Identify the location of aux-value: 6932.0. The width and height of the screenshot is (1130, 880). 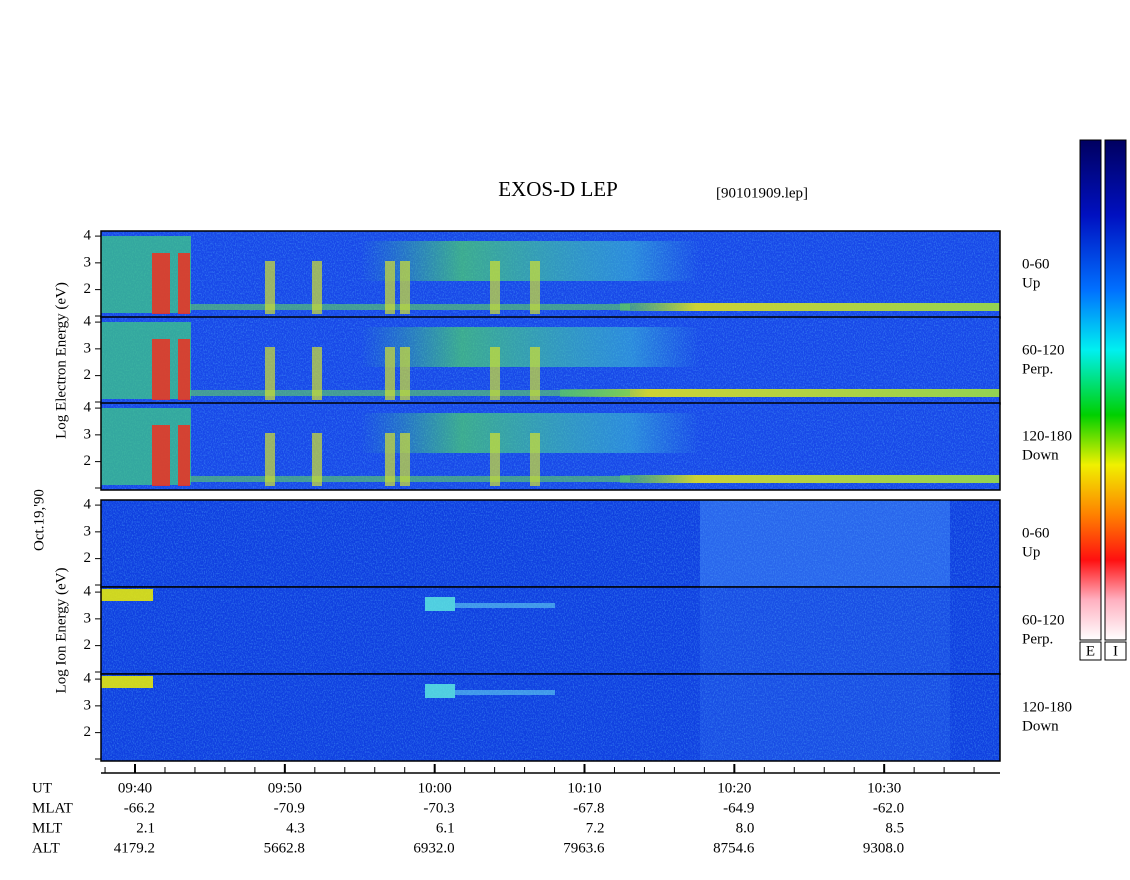
(433, 848).